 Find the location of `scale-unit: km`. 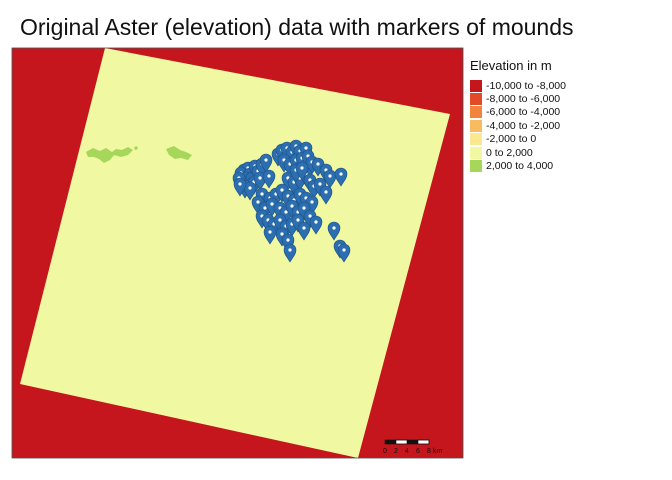

scale-unit: km is located at coordinates (438, 451).